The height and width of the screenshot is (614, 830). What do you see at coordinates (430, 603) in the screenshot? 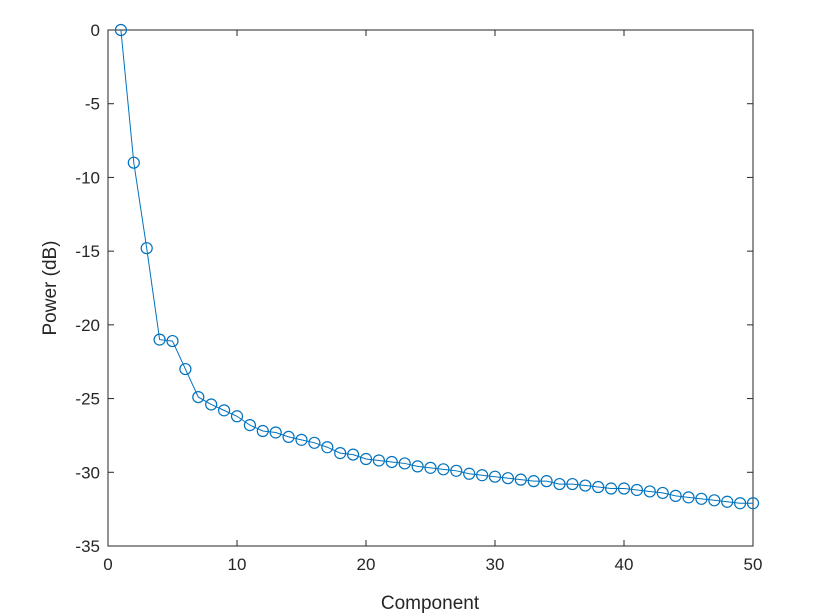
I see `x-axis-label: Component` at bounding box center [430, 603].